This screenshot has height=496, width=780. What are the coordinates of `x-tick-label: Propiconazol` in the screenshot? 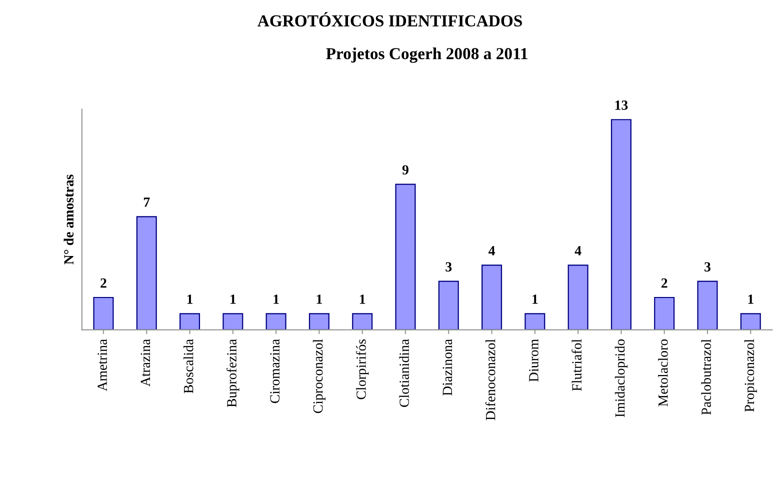 It's located at (750, 375).